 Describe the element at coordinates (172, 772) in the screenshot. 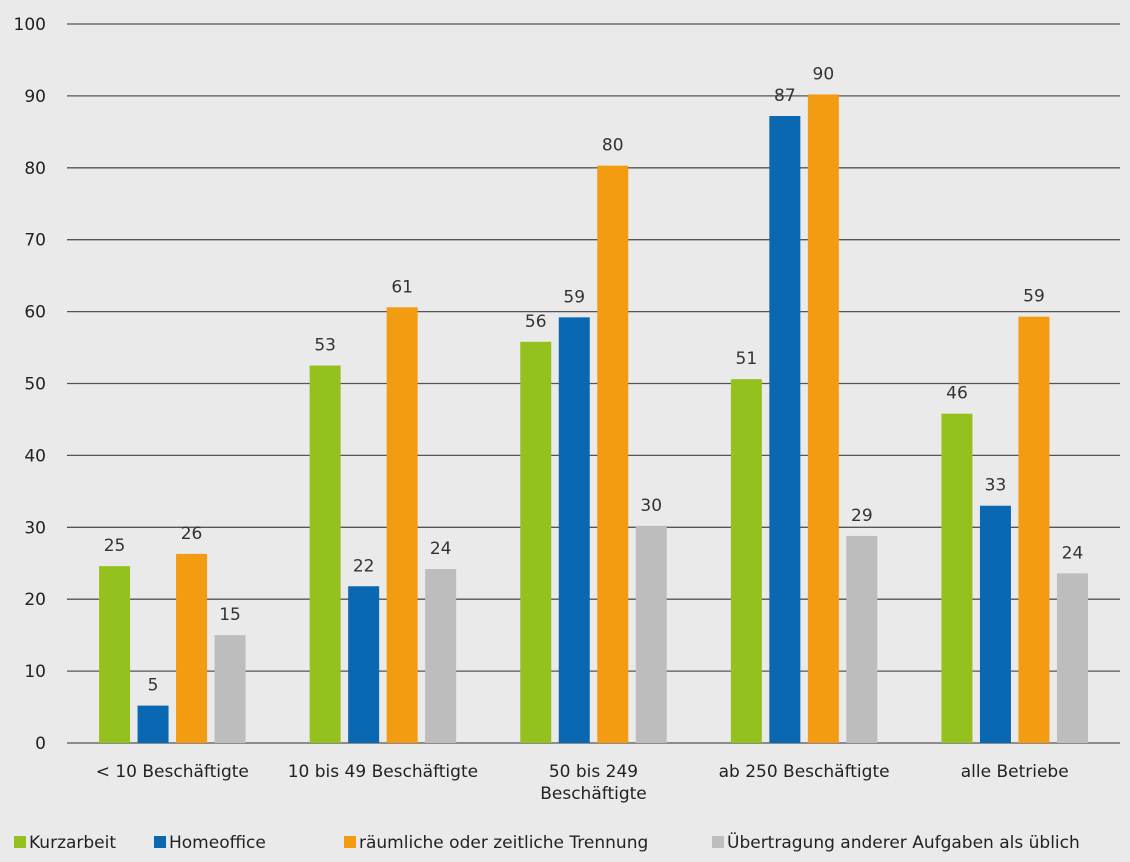

I see `x-category-label: < 10 Beschäftigte` at that location.